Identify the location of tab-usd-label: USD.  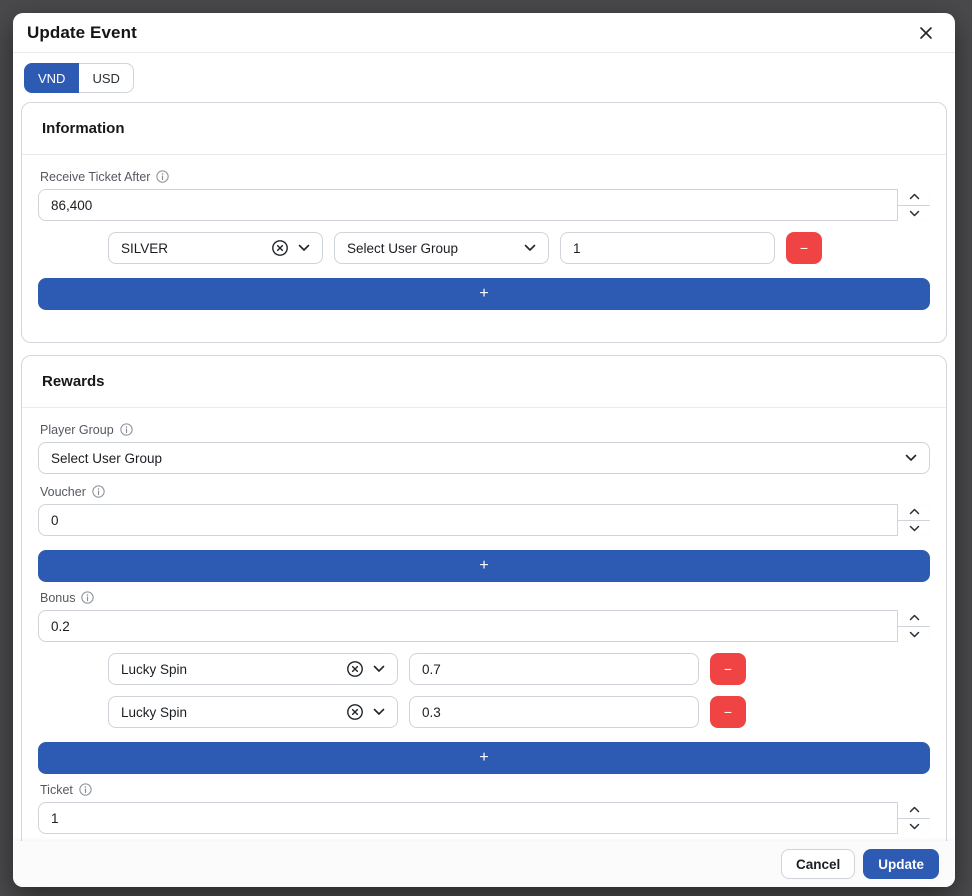
(106, 78).